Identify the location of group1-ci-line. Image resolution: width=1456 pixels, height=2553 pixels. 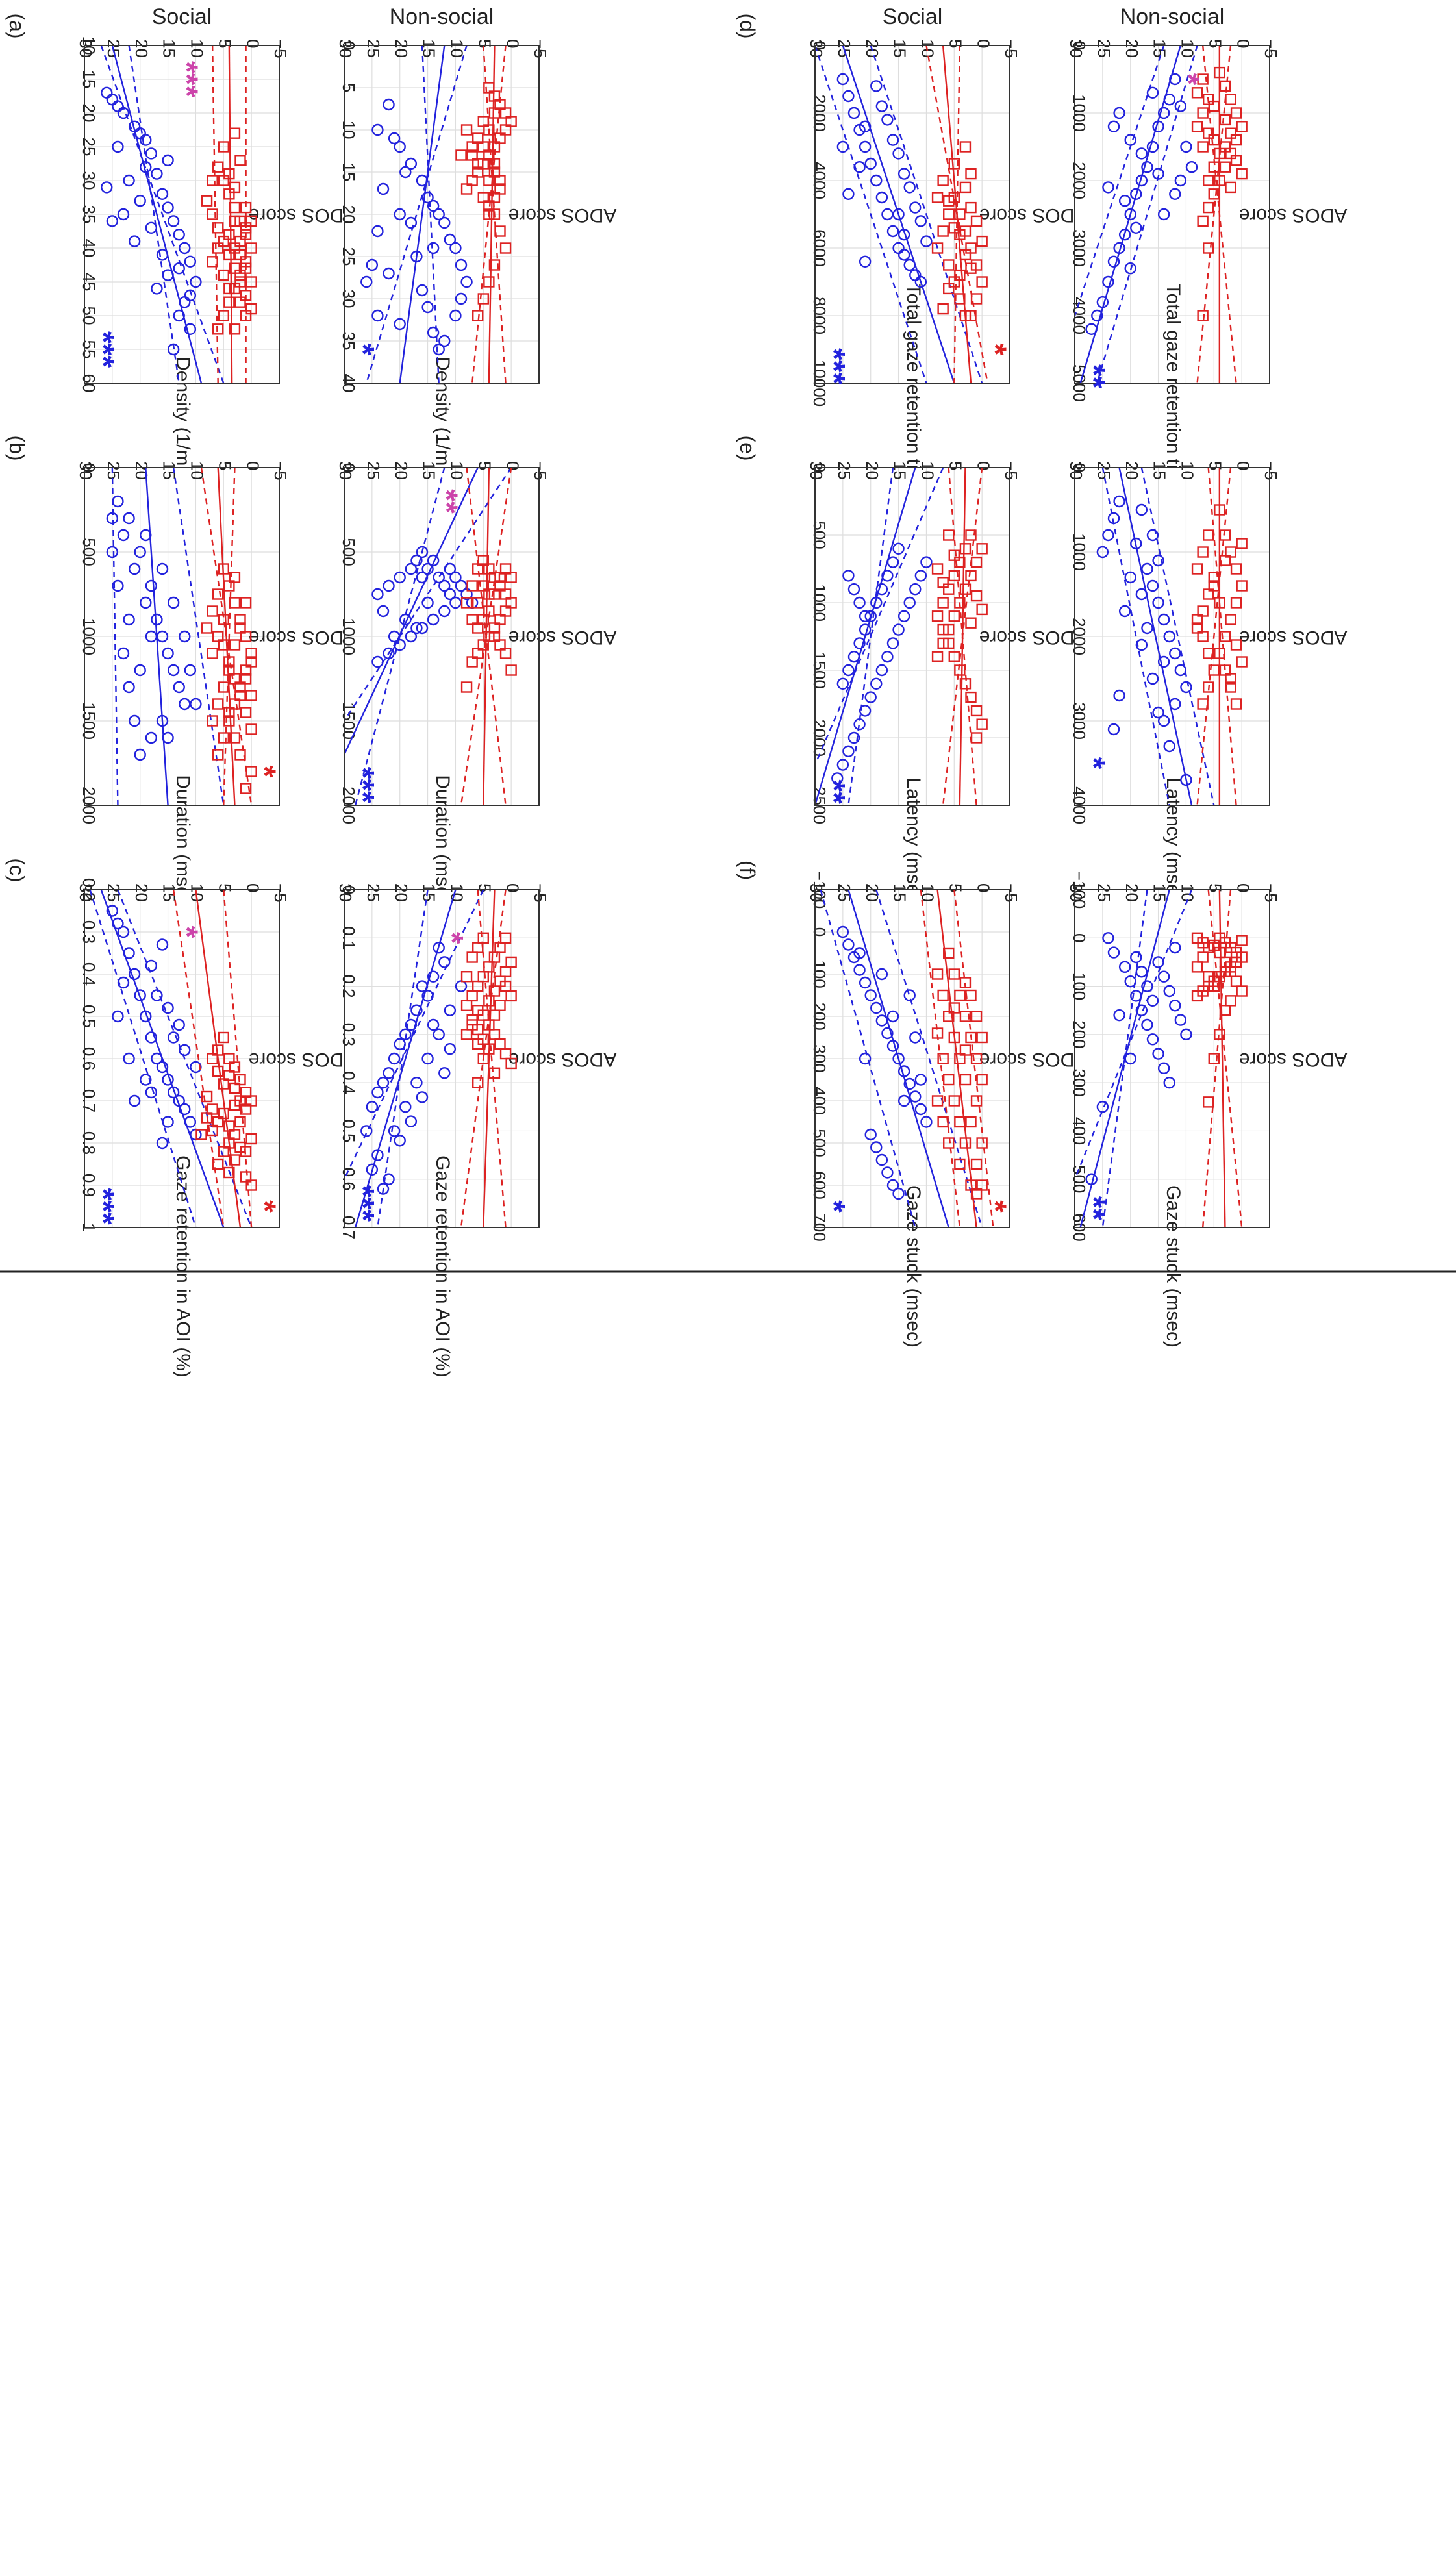
(1147, 214).